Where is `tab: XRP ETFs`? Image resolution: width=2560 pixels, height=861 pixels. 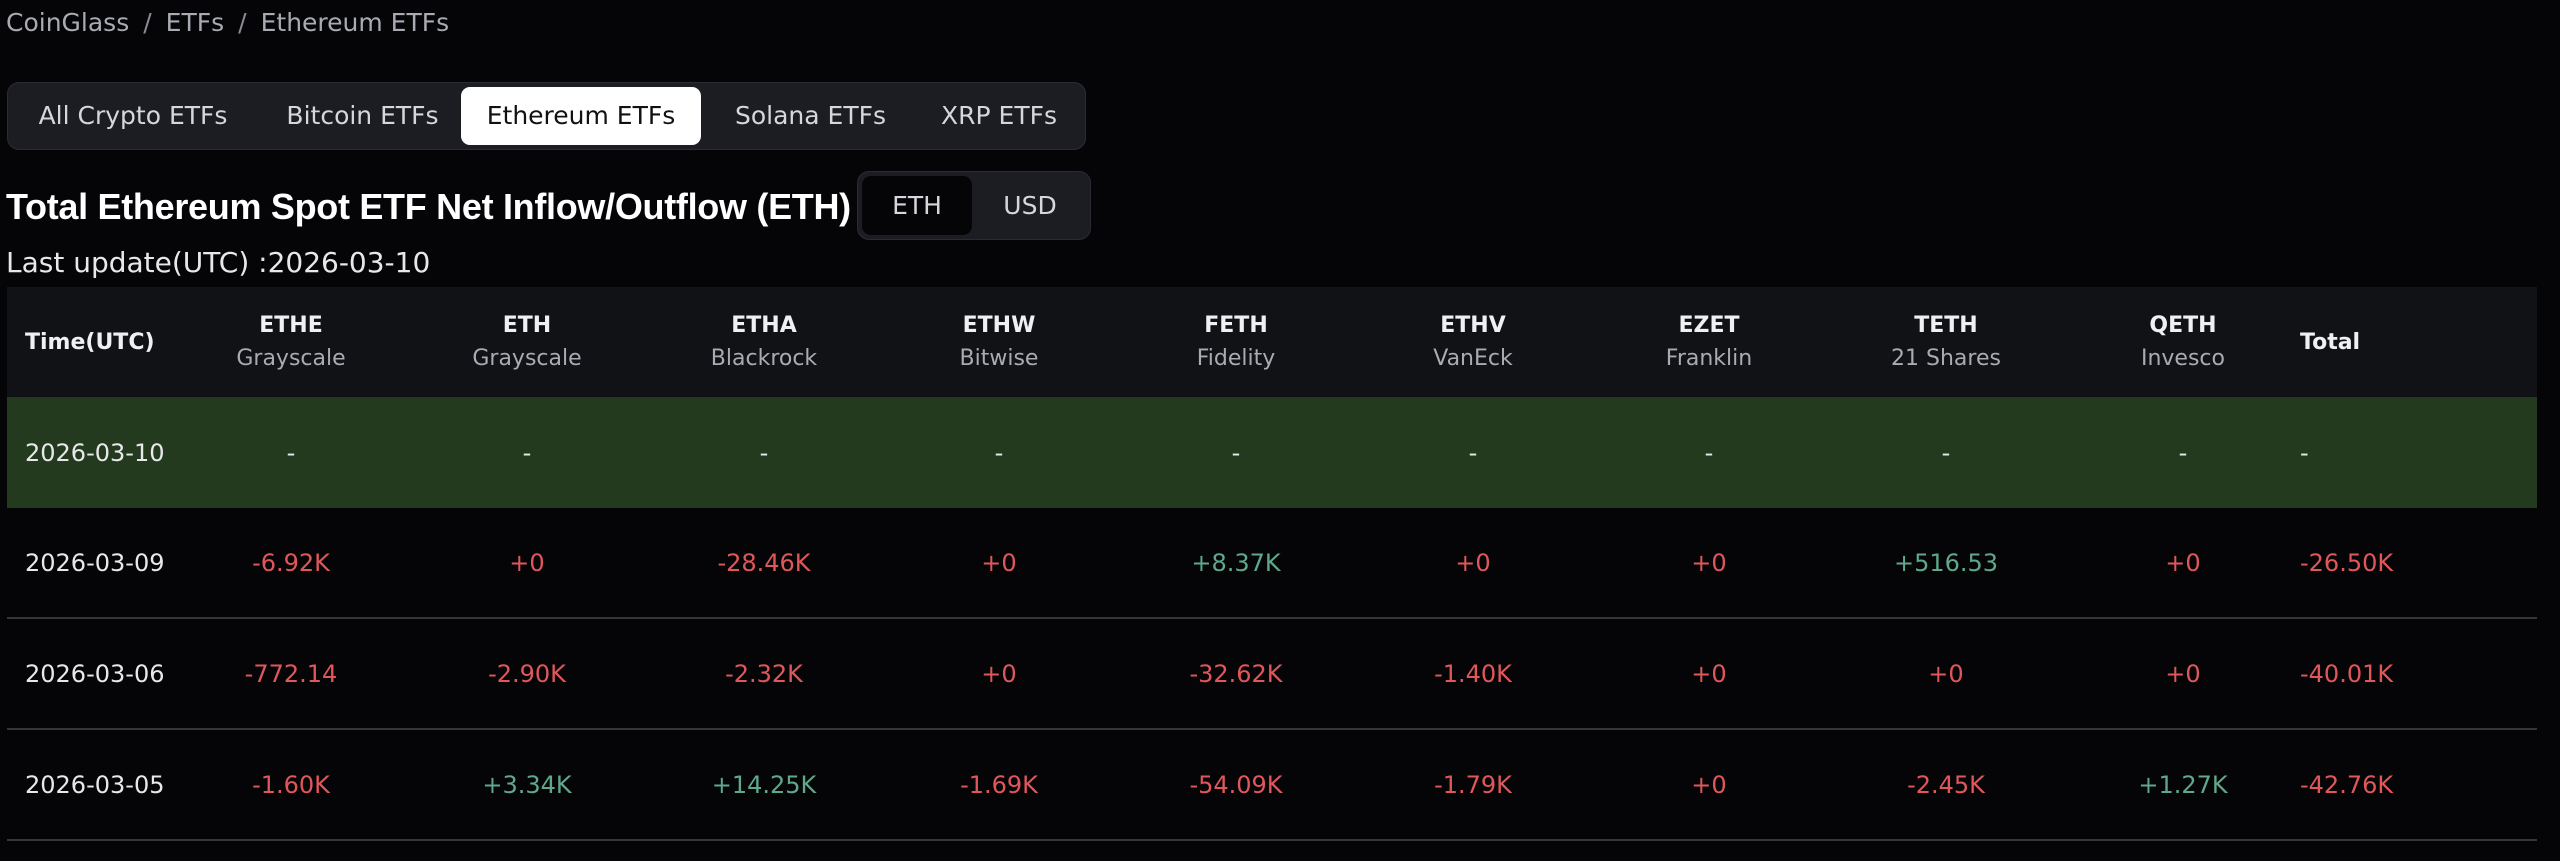
tab: XRP ETFs is located at coordinates (999, 115).